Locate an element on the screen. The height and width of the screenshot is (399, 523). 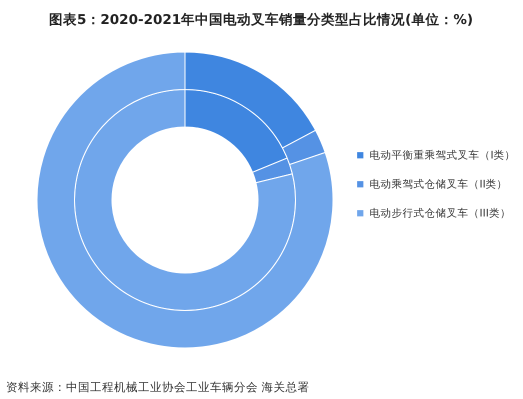
text: 资料来源：中国工程机械工业协会工业车辆分会 海关总署 is located at coordinates (158, 387).